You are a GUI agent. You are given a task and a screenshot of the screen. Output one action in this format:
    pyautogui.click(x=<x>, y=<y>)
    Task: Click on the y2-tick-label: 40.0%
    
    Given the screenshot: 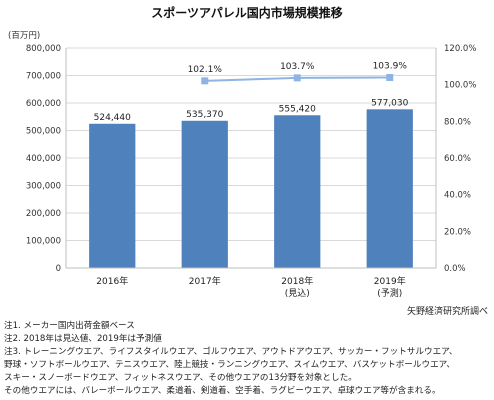 What is the action you would take?
    pyautogui.click(x=457, y=196)
    